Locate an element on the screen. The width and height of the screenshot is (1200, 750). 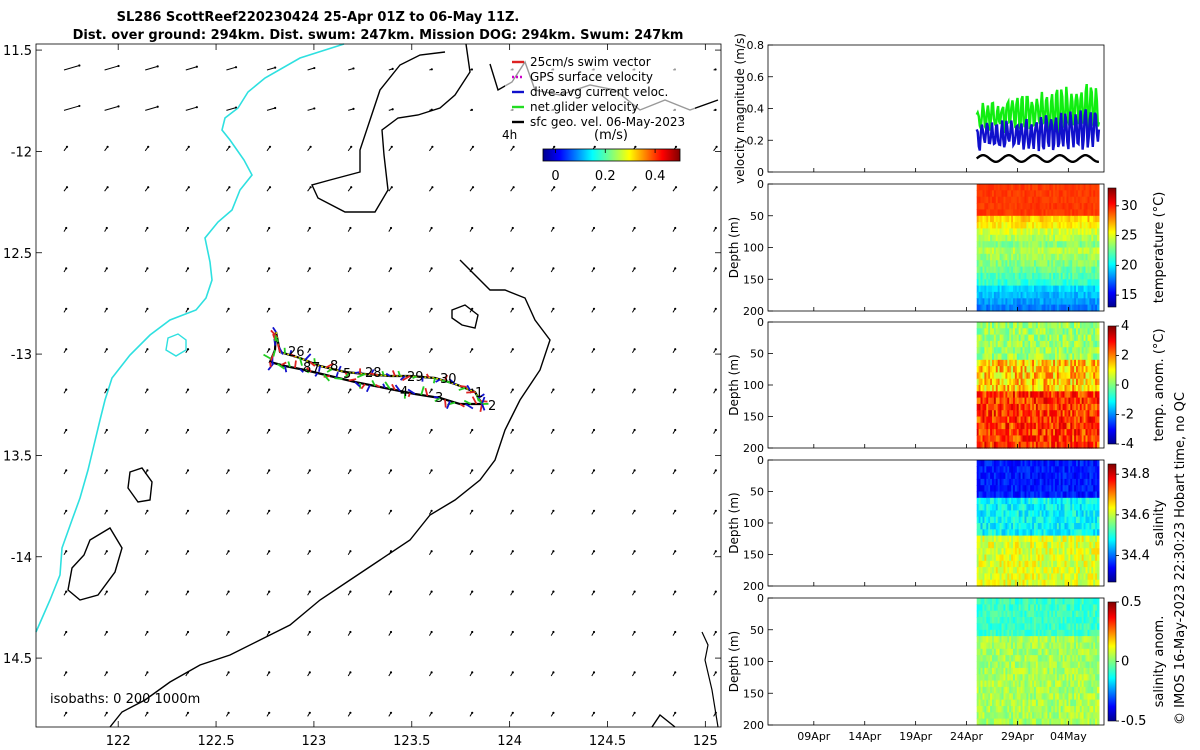
track-velocity-vector is located at coordinates (329, 365).